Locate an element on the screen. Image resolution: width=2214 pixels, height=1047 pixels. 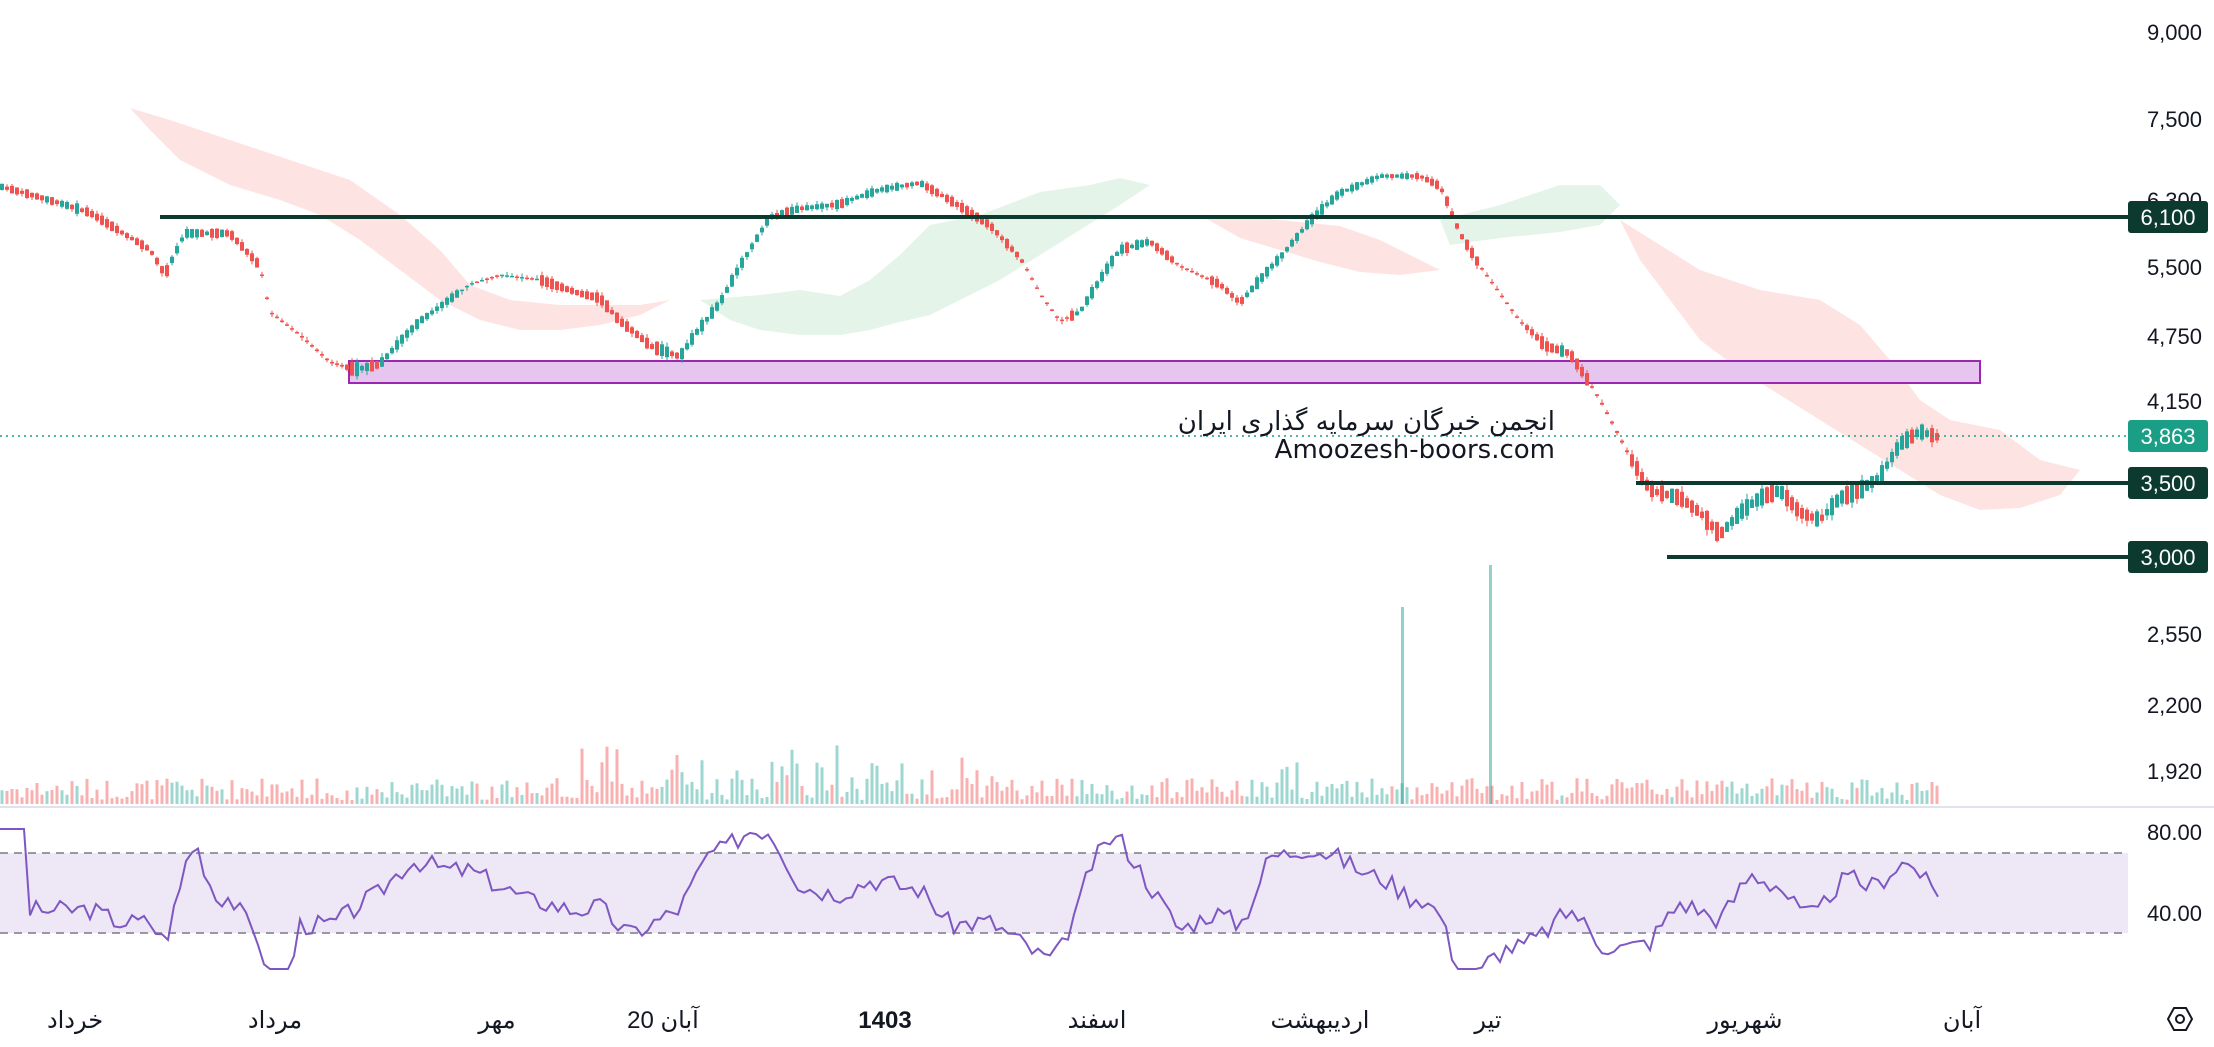
rsi-pane is located at coordinates (1064, 899).